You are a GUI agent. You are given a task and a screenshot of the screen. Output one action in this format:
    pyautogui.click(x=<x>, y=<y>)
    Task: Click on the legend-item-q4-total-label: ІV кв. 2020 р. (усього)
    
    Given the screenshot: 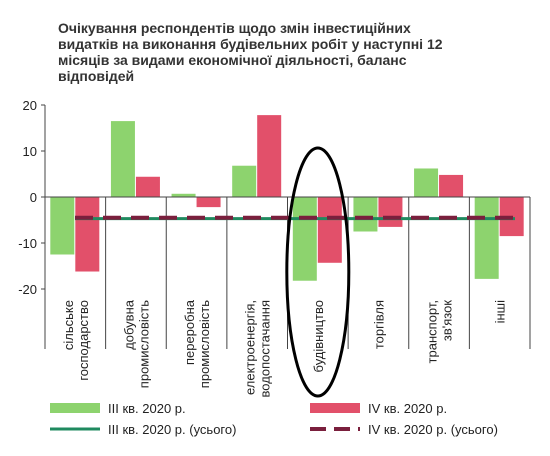 What is the action you would take?
    pyautogui.click(x=433, y=429)
    